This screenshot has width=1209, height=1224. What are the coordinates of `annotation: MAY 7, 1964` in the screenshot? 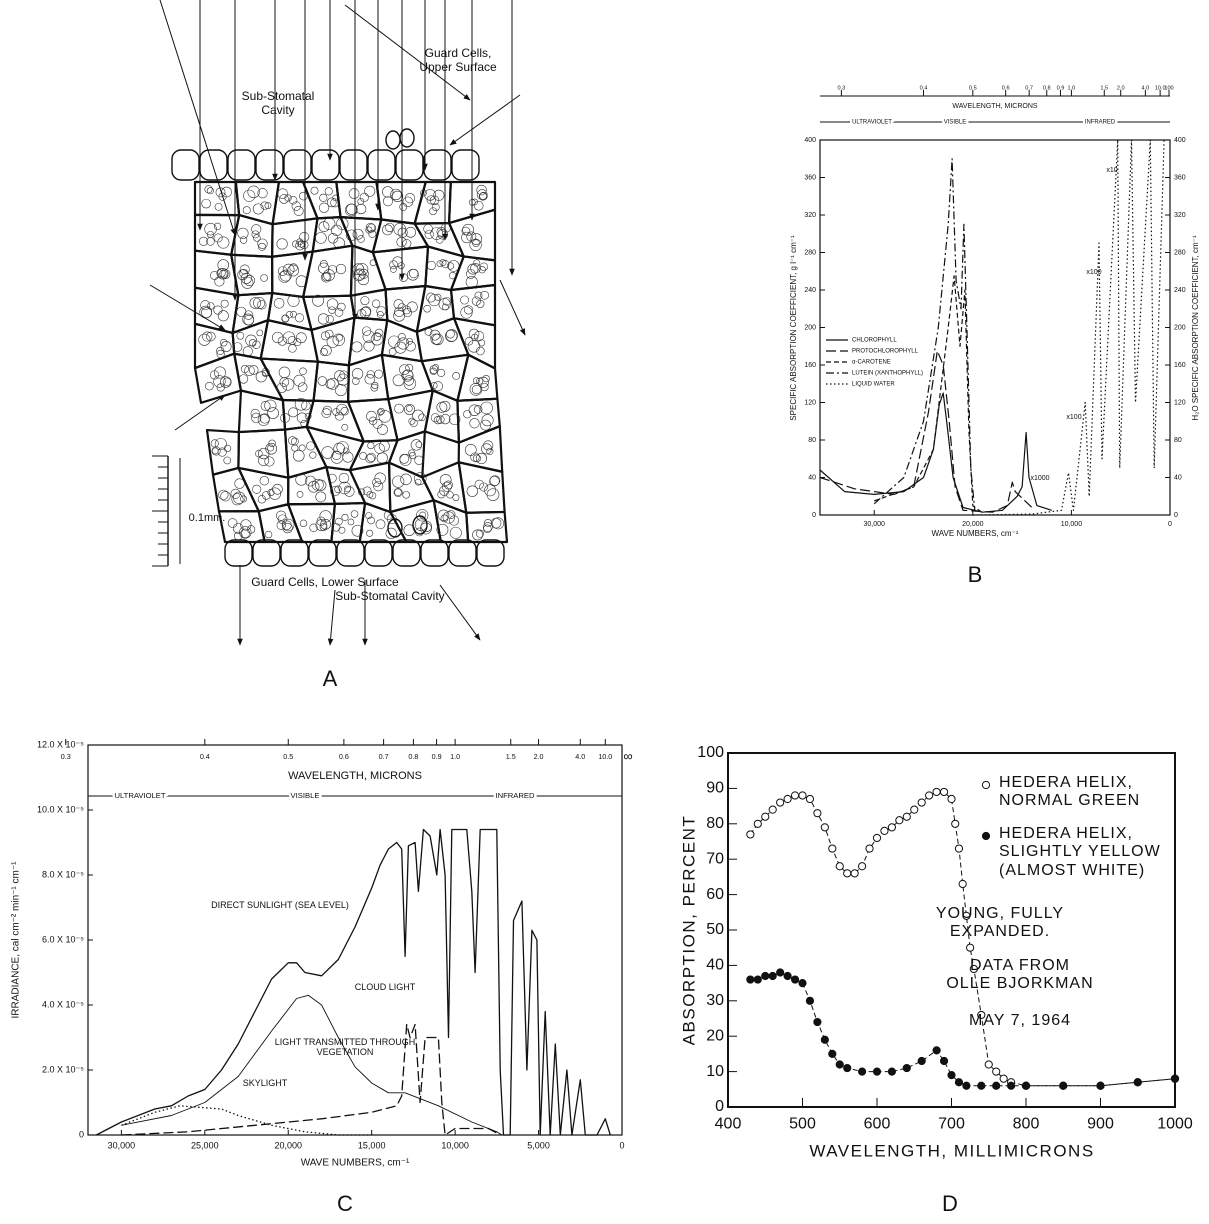 It's located at (1020, 1020).